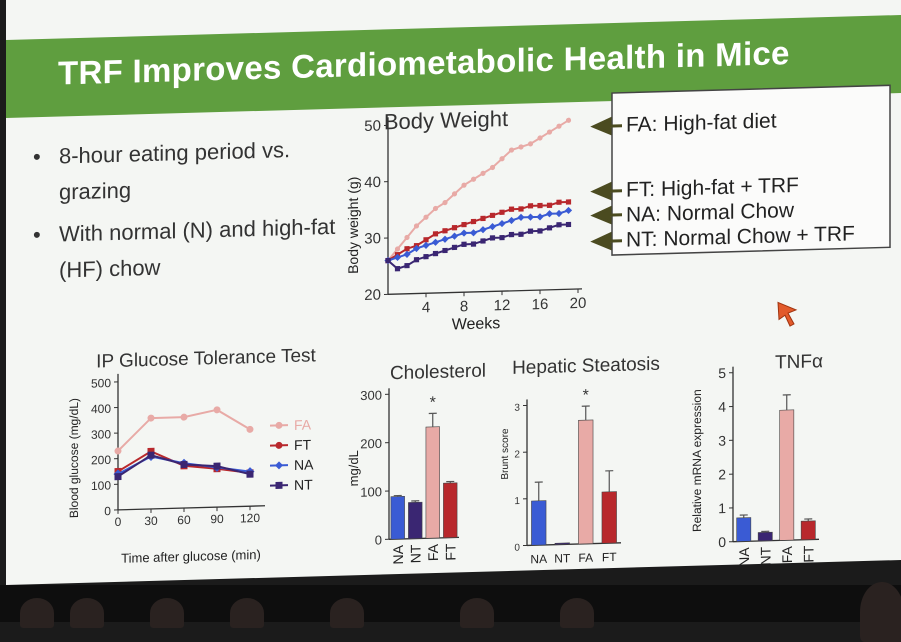  Describe the element at coordinates (478, 190) in the screenshot. I see `body-weight-series-fa` at that location.